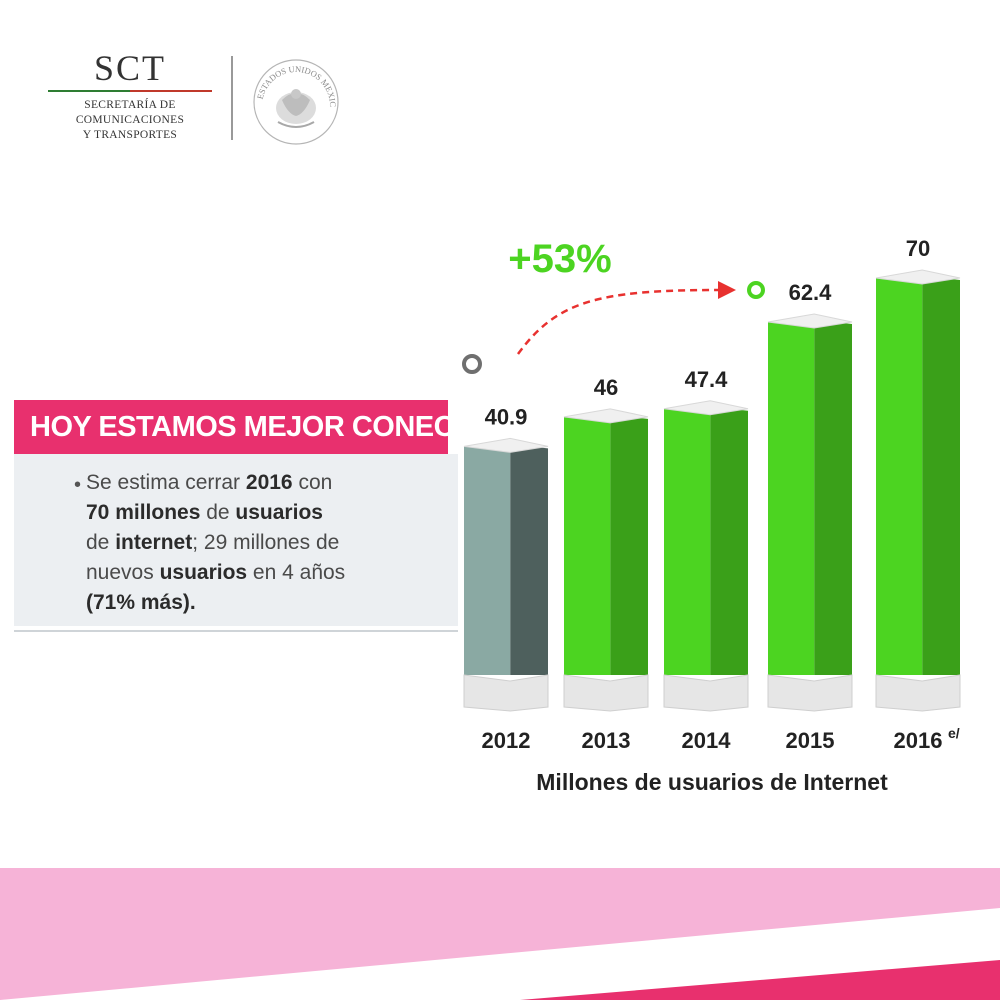 The width and height of the screenshot is (1000, 1000). What do you see at coordinates (293, 98) in the screenshot?
I see `national-seal-icon: ESTADOS UNIDOS MEXICANOS` at bounding box center [293, 98].